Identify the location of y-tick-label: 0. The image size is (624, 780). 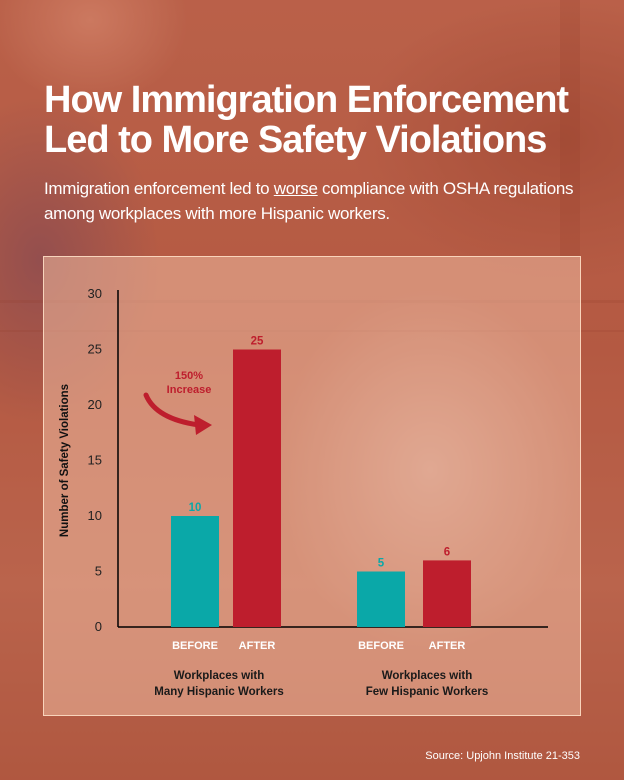
(98, 626).